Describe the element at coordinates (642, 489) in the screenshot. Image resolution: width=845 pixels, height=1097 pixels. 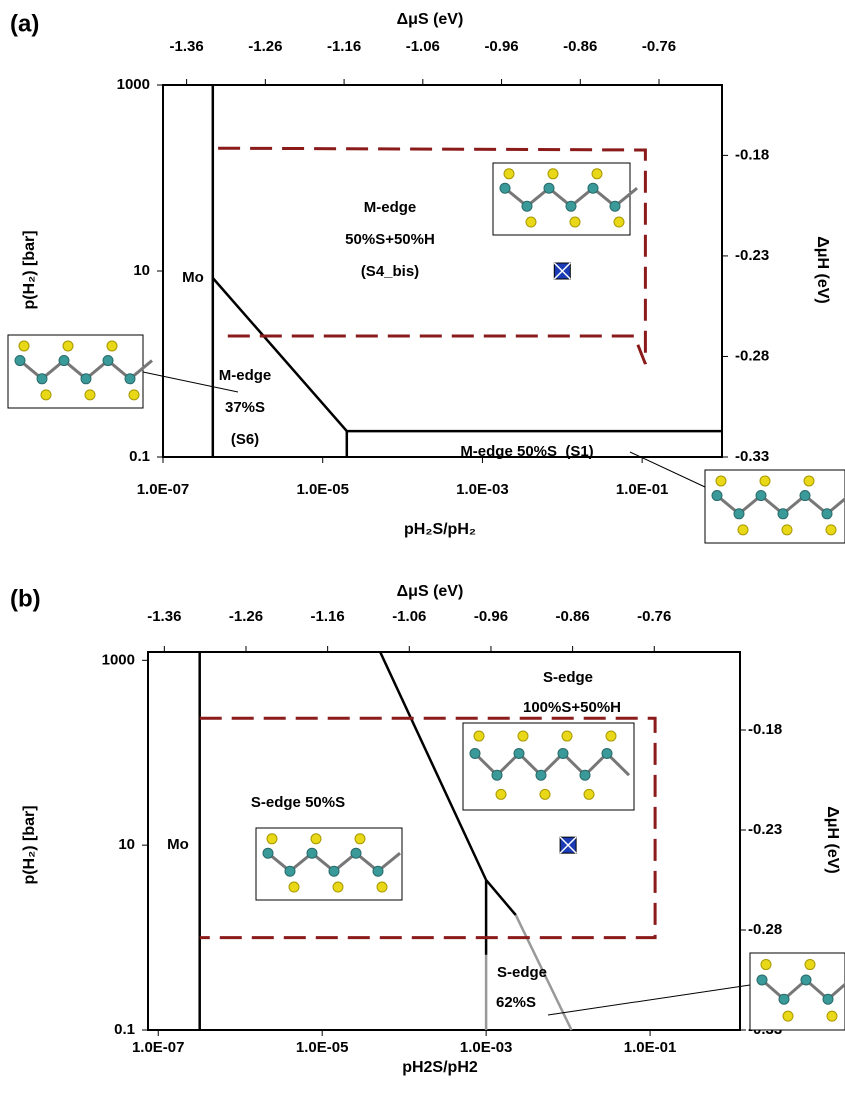
I see `x-tick-label: 1.0E-01` at that location.